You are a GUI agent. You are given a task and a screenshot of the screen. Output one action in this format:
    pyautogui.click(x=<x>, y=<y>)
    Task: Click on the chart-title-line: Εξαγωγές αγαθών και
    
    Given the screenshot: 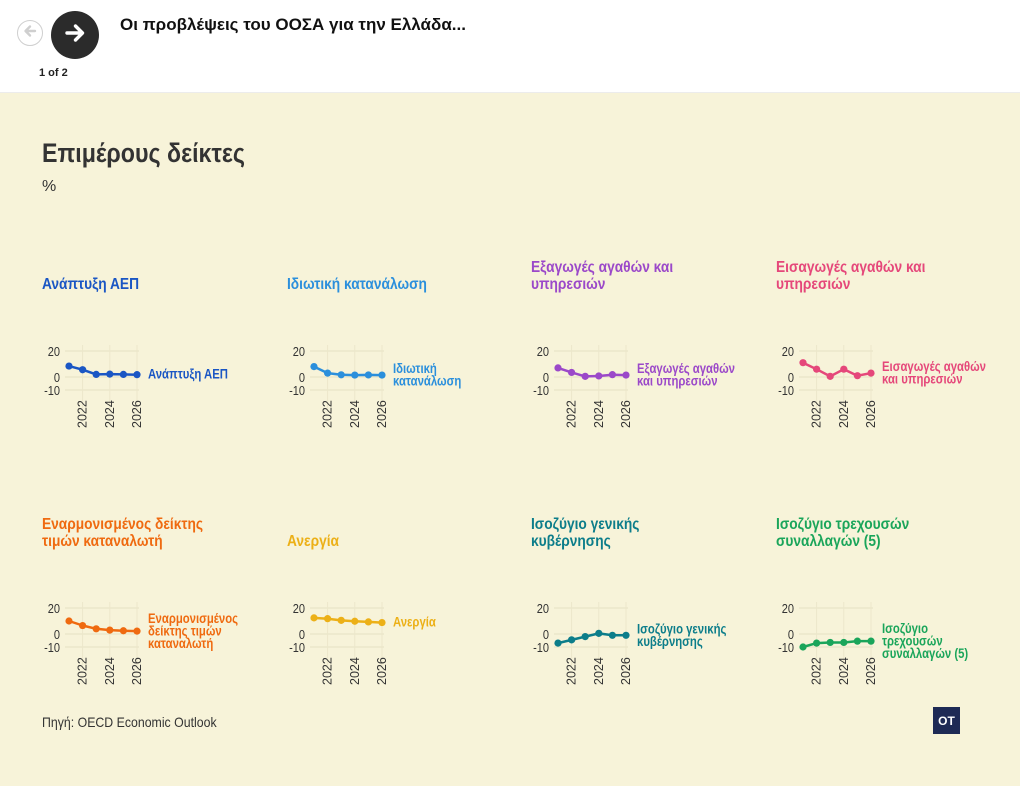 What is the action you would take?
    pyautogui.click(x=602, y=267)
    